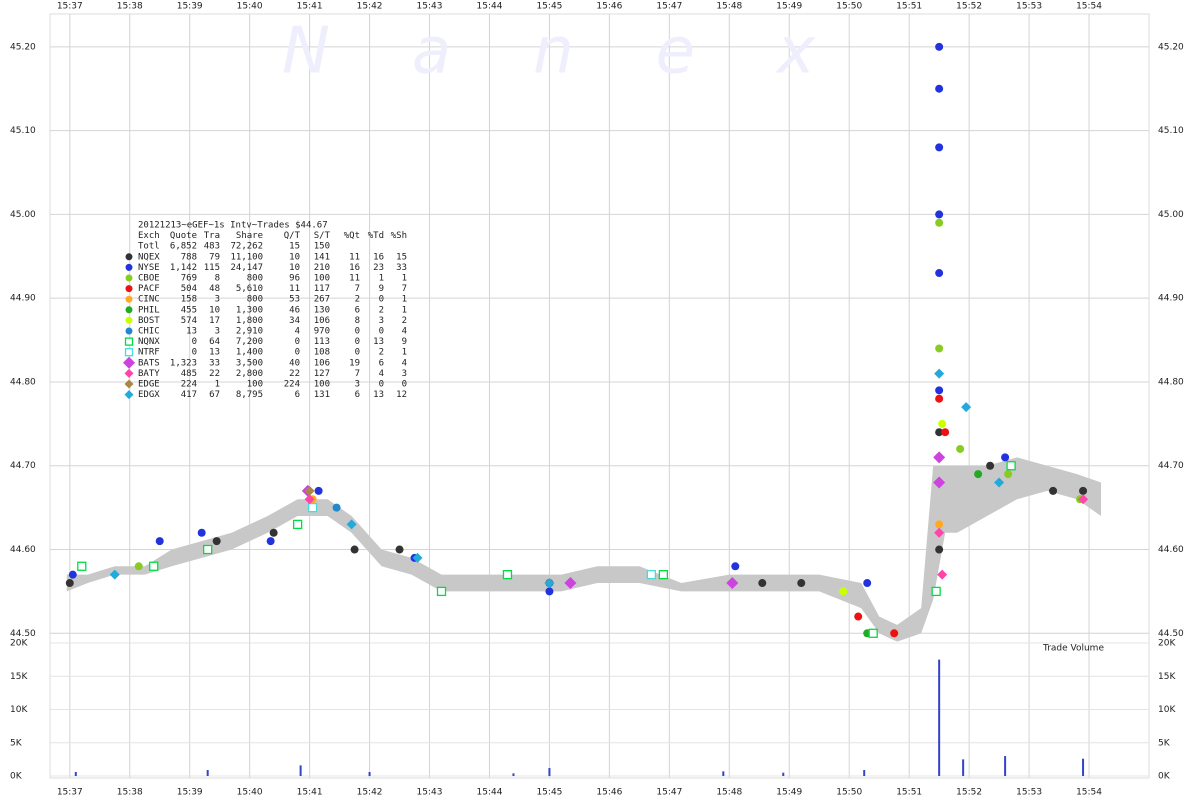  I want to click on stats-total: 15, so click(294, 247).